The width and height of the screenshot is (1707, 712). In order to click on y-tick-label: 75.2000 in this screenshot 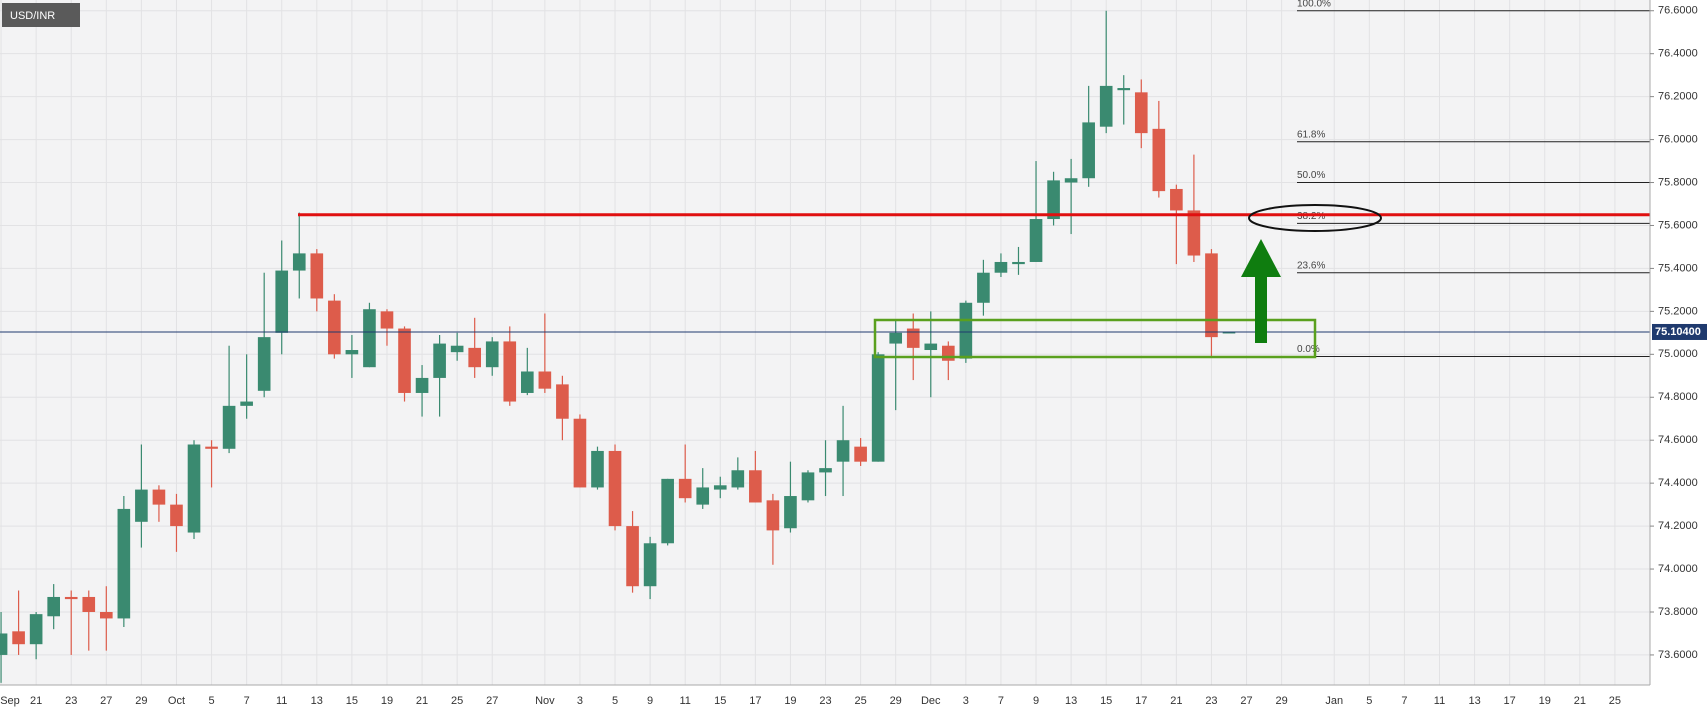, I will do `click(1678, 311)`.